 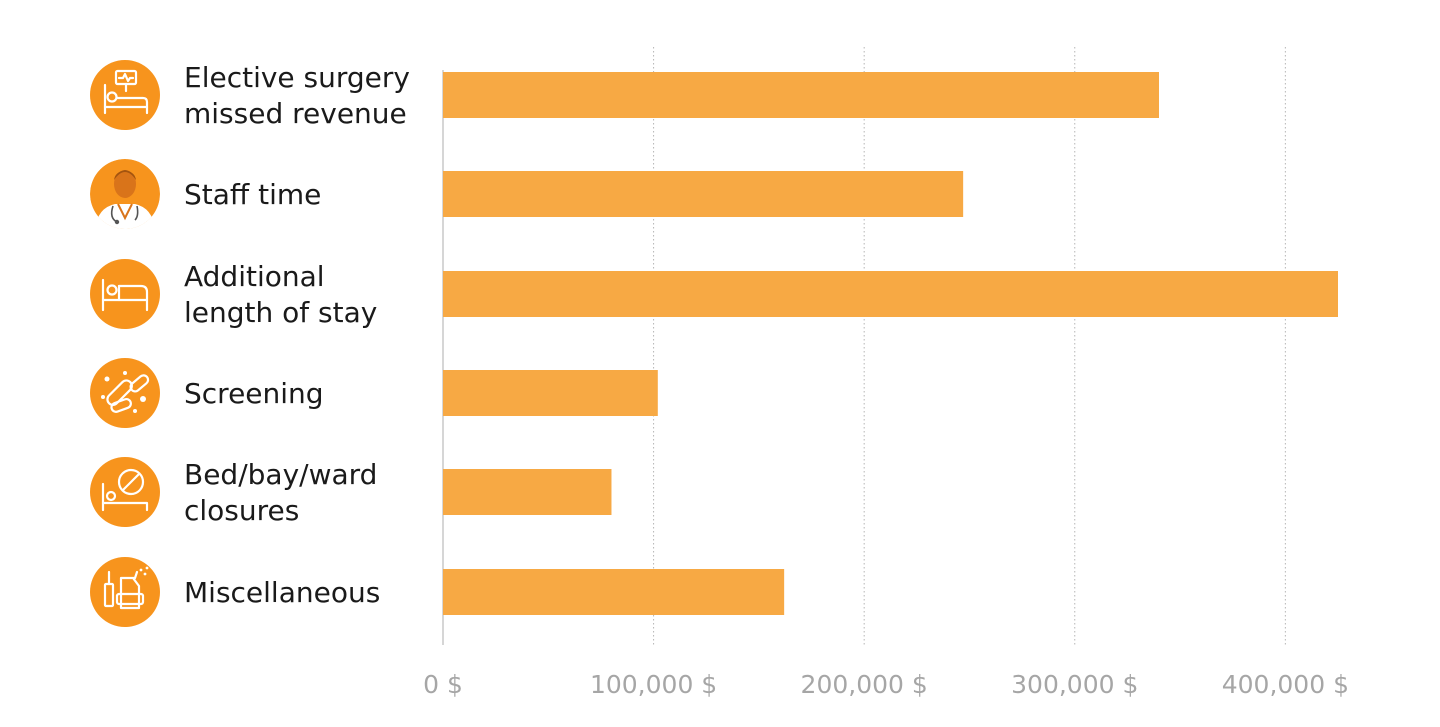 I want to click on x-axis-tick-labels: 0 $ 100,000 $ 200,000 $ 300,000 $ 400,000 $, so click(x=886, y=684).